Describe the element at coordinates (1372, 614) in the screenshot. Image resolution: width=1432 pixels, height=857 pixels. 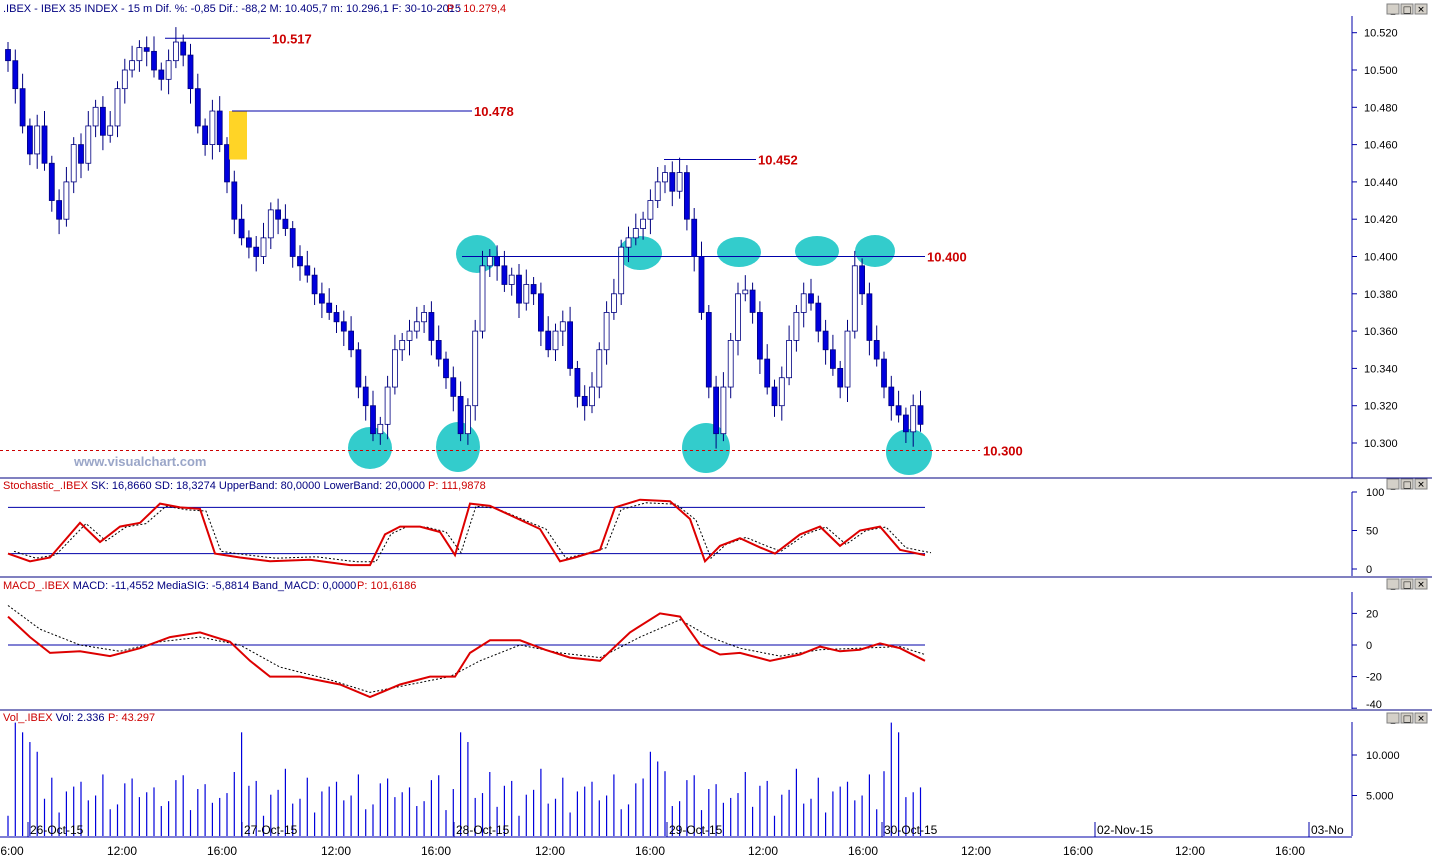
I see `macd-tick-label: 20` at that location.